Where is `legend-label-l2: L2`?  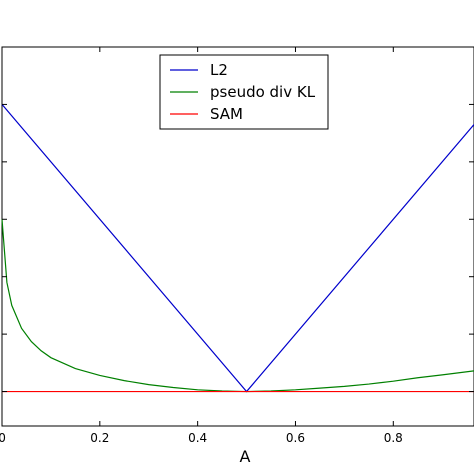 legend-label-l2: L2 is located at coordinates (219, 70).